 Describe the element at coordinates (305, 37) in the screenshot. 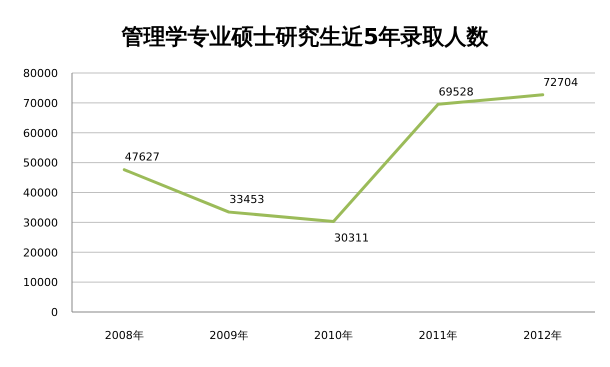

I see `title: 管理学专业硕士研究生近5年录取人数` at that location.